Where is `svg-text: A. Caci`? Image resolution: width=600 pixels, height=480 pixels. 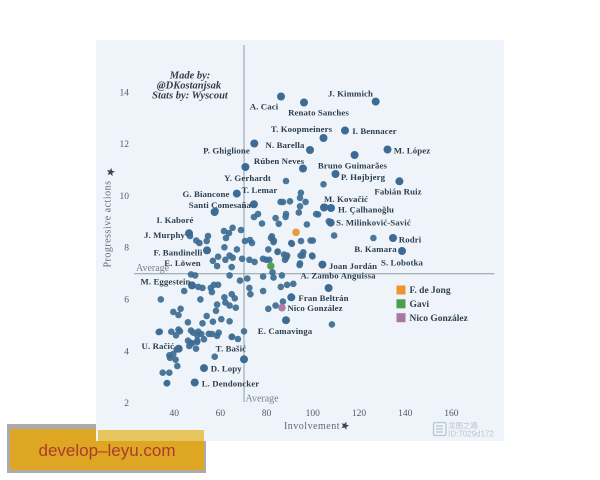 svg-text: A. Caci is located at coordinates (264, 107).